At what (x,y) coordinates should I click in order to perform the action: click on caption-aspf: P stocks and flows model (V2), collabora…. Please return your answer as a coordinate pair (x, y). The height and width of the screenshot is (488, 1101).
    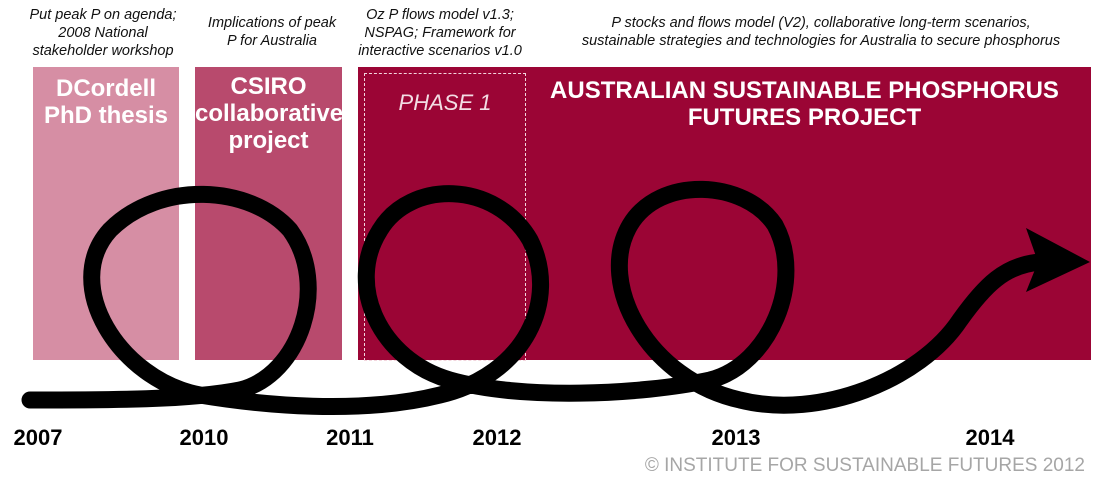
    Looking at the image, I should click on (821, 32).